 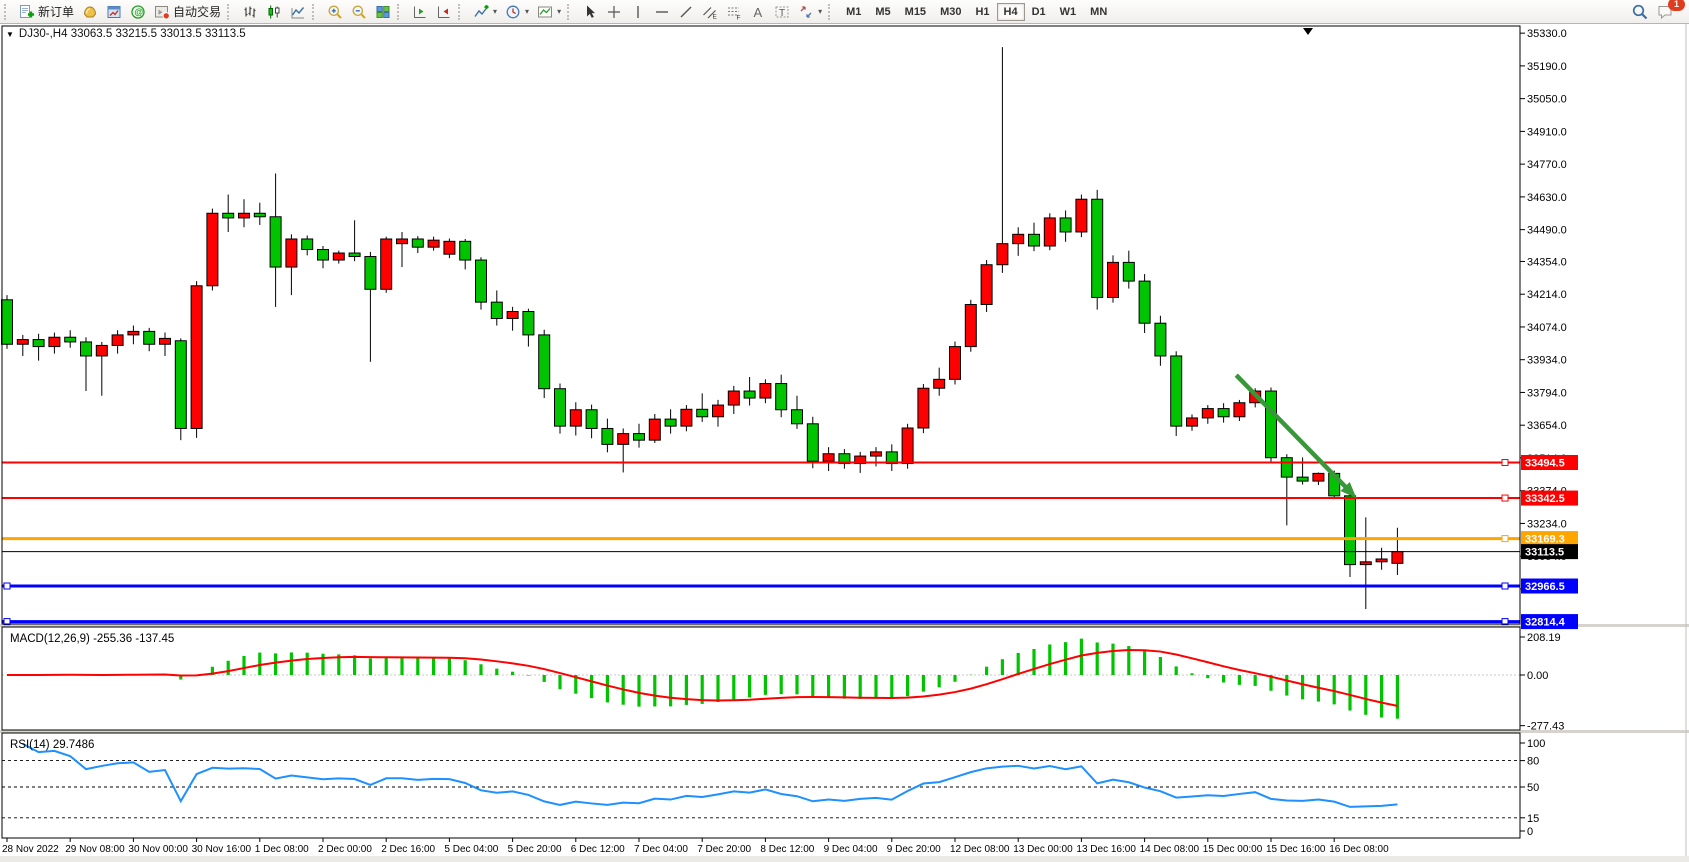 What do you see at coordinates (485, 12) in the screenshot?
I see `indicators-button: ▾` at bounding box center [485, 12].